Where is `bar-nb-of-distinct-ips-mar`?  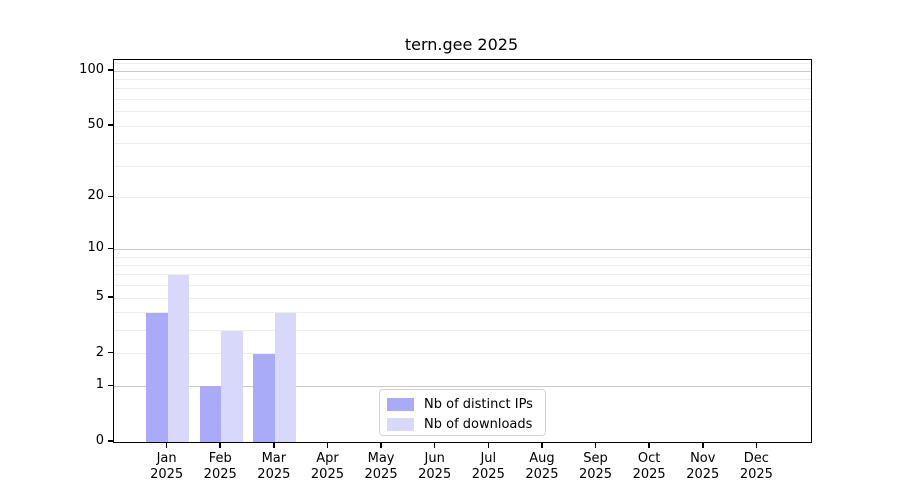
bar-nb-of-distinct-ips-mar is located at coordinates (264, 397).